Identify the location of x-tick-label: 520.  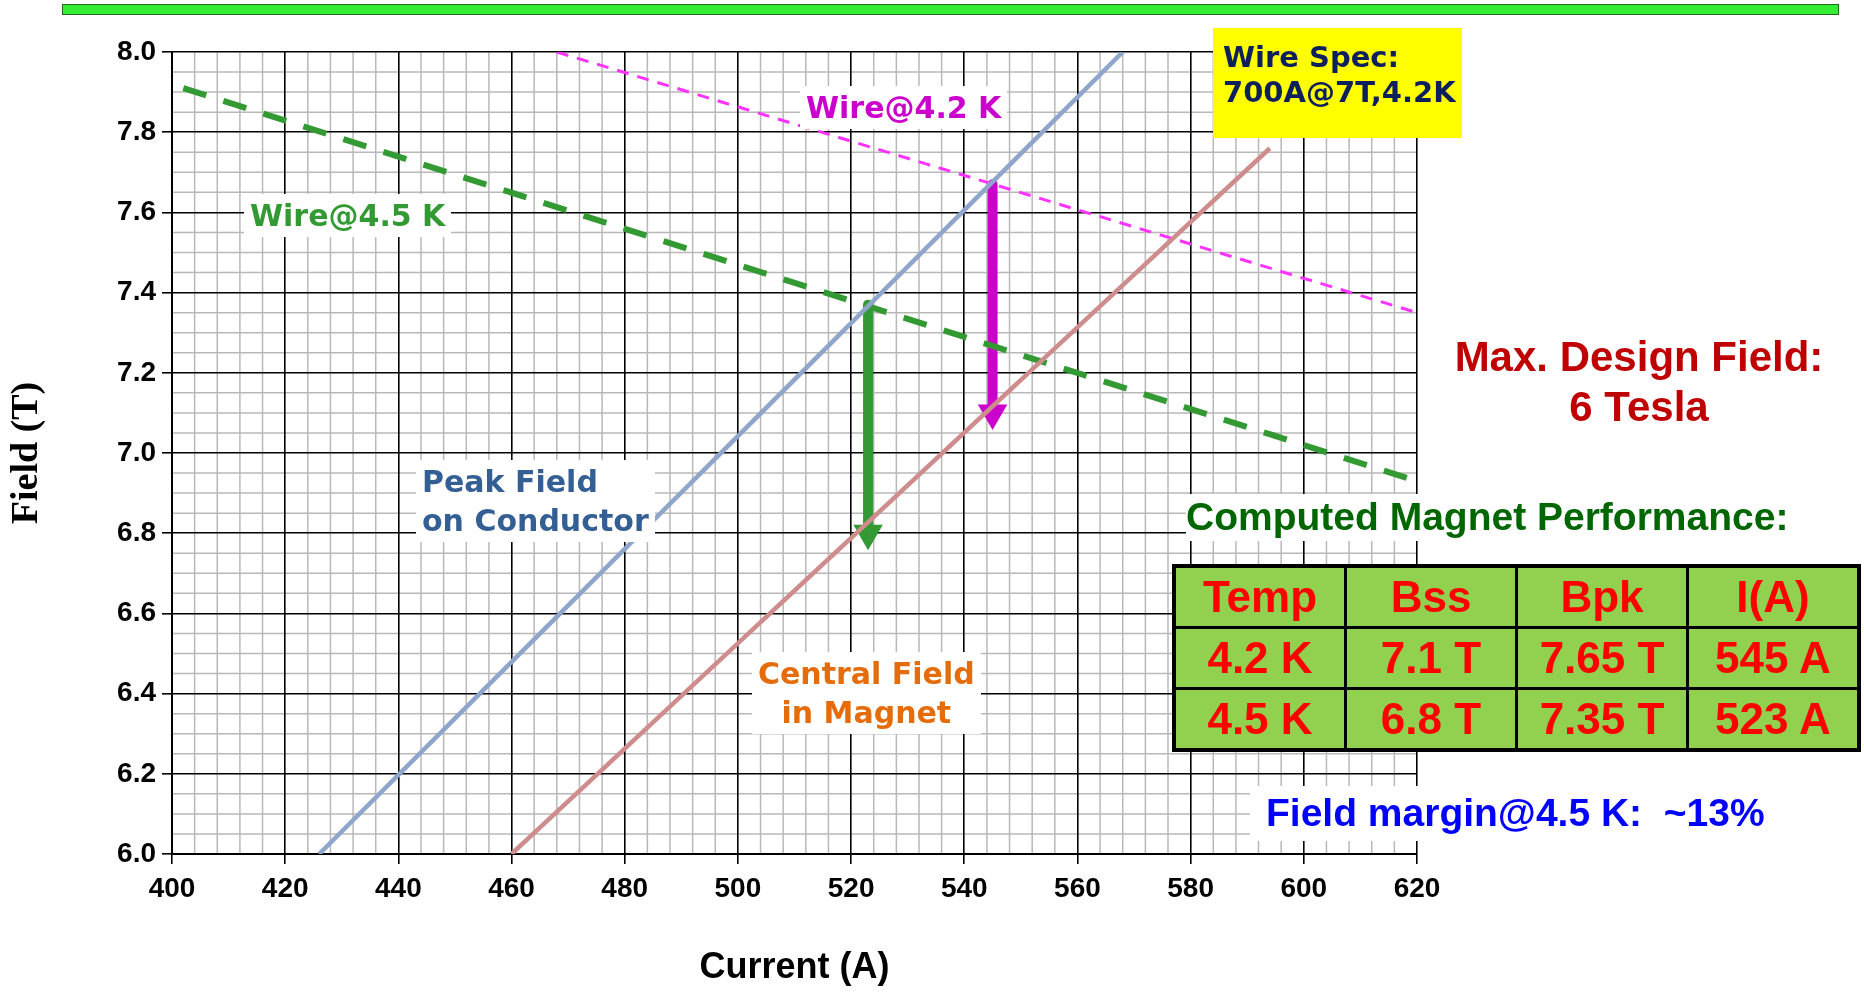
(851, 887).